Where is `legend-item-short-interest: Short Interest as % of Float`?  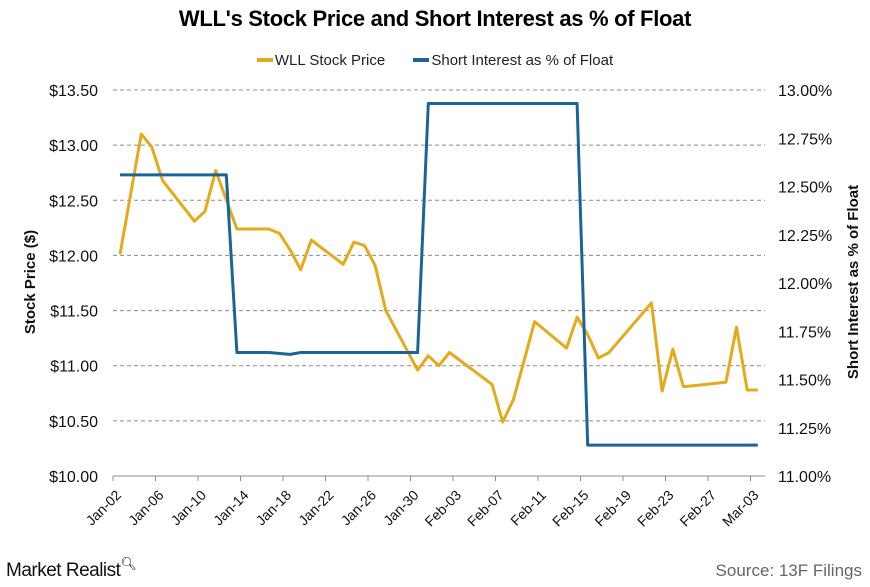
legend-item-short-interest: Short Interest as % of Float is located at coordinates (513, 60).